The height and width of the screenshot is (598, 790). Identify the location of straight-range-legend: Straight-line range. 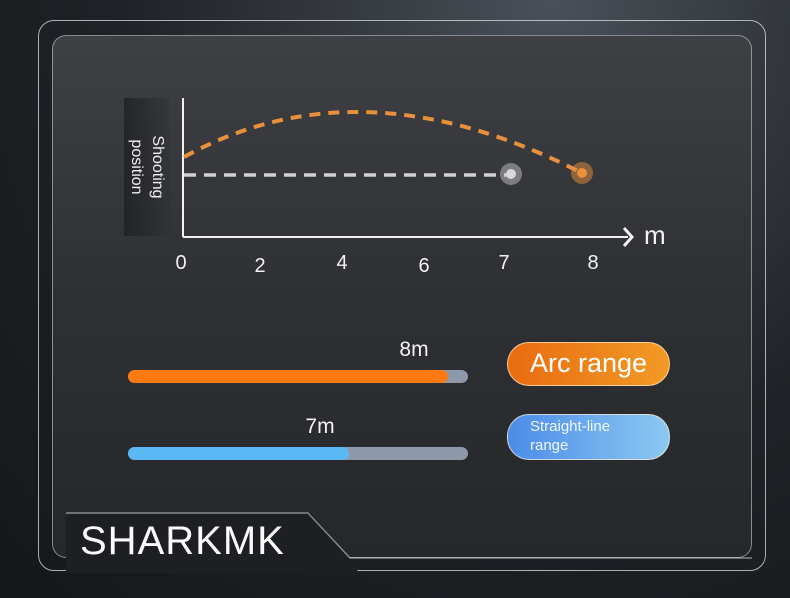
(588, 437).